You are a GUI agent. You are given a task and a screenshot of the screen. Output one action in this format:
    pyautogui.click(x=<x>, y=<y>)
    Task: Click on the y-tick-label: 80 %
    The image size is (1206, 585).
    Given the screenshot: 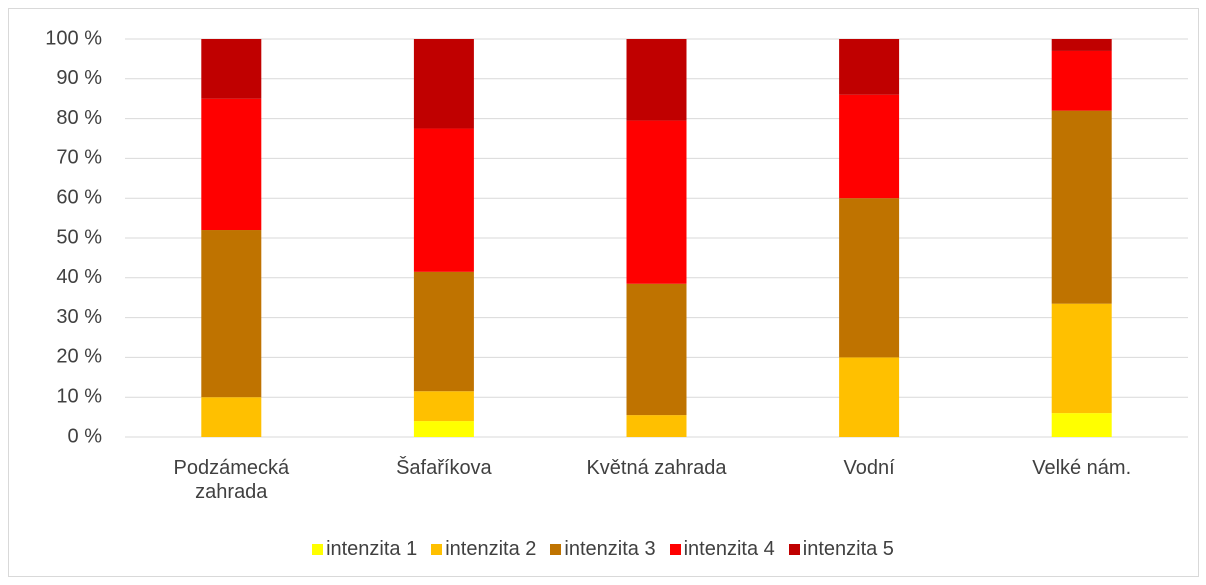 What is the action you would take?
    pyautogui.click(x=79, y=118)
    